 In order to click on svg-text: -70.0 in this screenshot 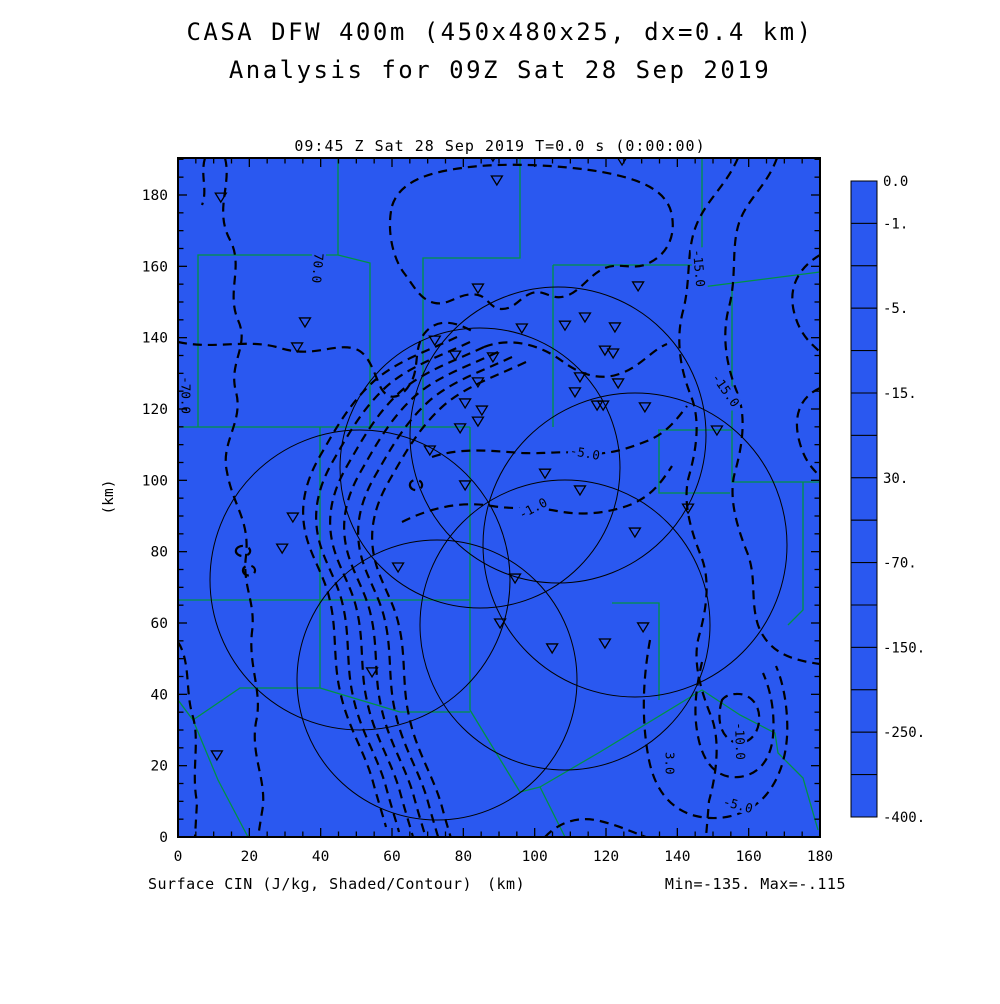, I will do `click(185, 395)`.